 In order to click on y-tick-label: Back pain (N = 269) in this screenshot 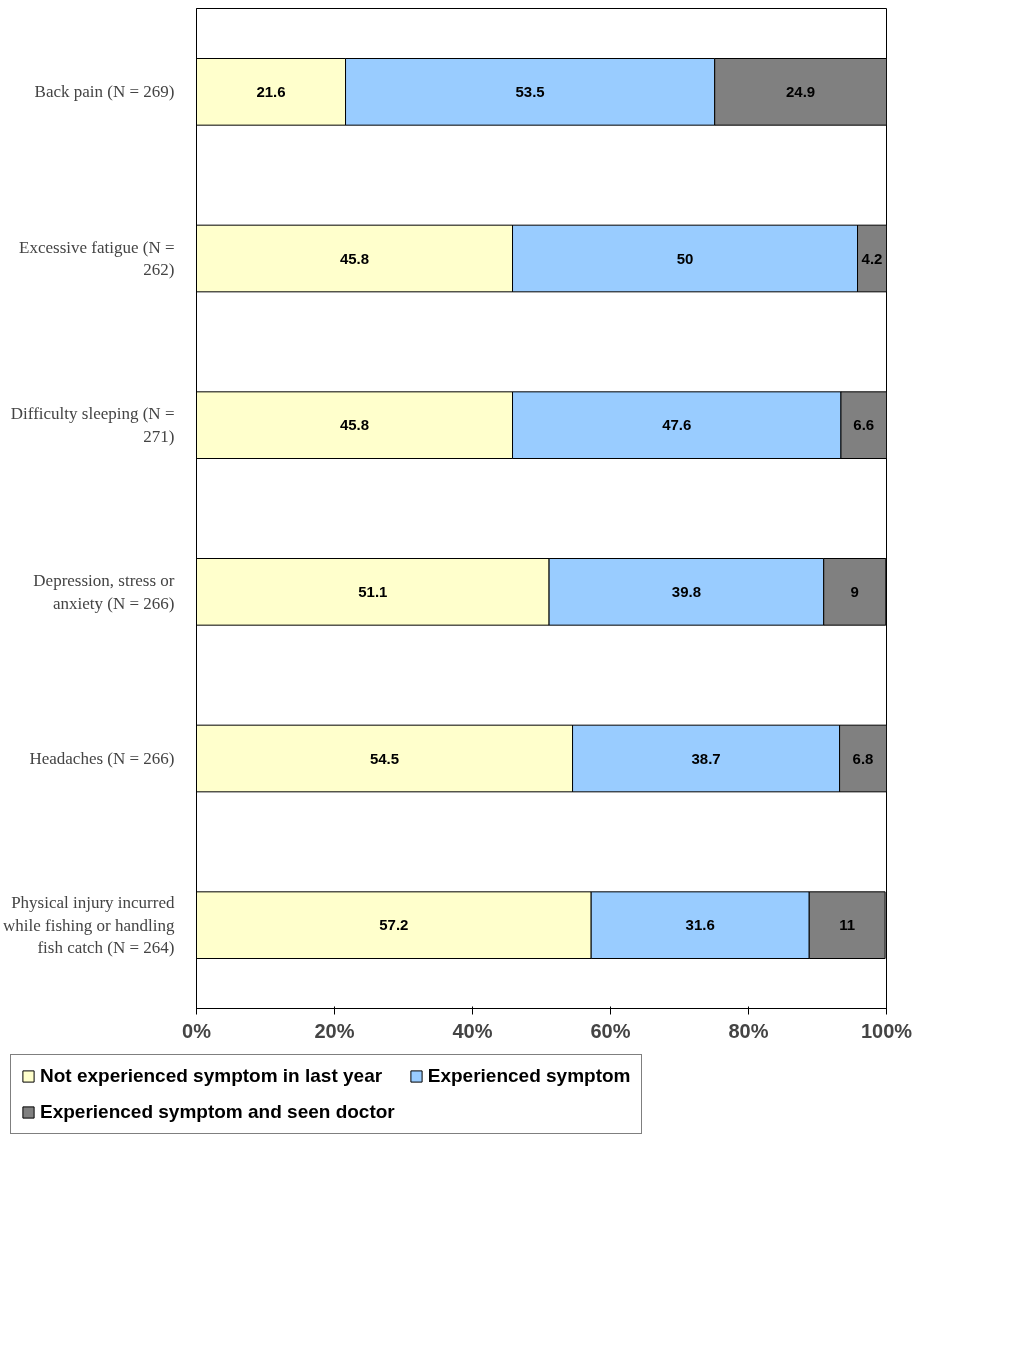, I will do `click(104, 92)`.